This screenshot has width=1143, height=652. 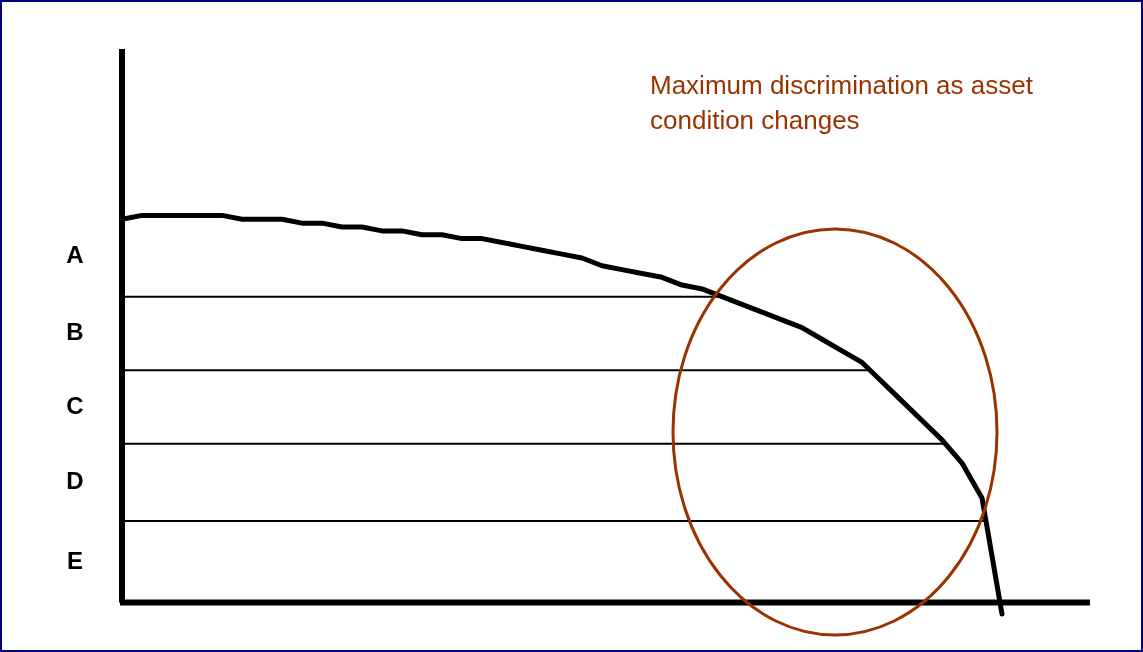 What do you see at coordinates (75, 405) in the screenshot?
I see `text: C` at bounding box center [75, 405].